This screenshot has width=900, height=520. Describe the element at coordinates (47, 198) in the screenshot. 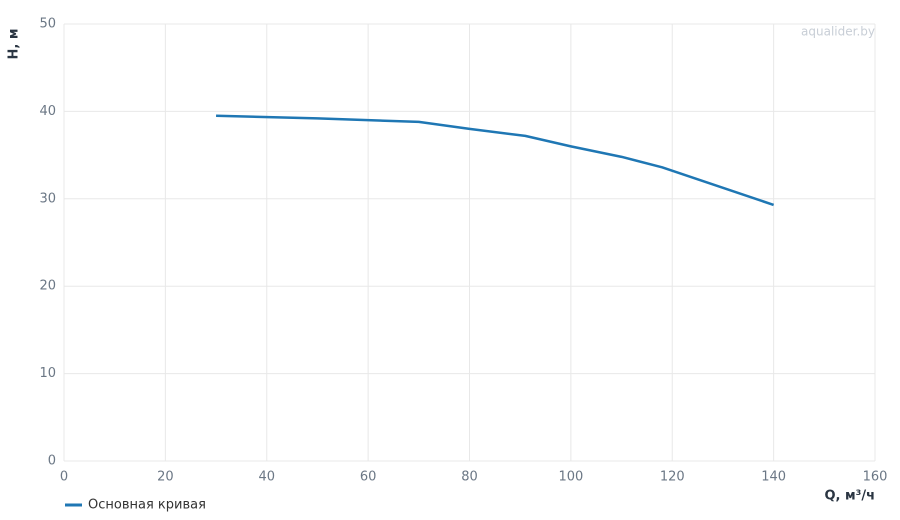

I see `y-tick-label: 30` at that location.